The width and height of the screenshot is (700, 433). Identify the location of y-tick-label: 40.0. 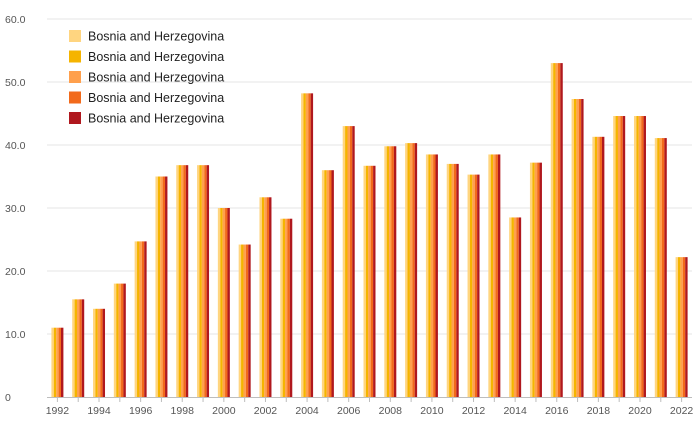
(15, 146).